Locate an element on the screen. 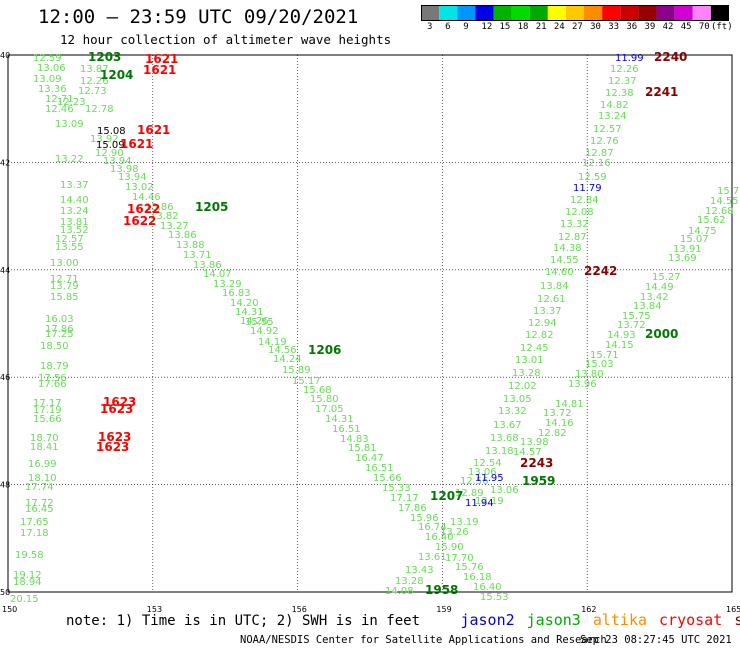 The width and height of the screenshot is (740, 650). wave-height-label: 18.79 is located at coordinates (54, 366).